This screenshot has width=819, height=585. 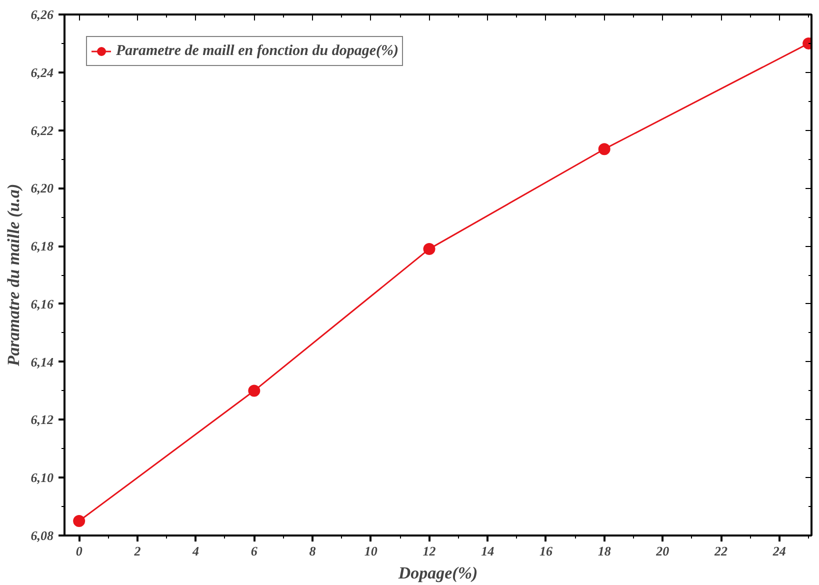 What do you see at coordinates (779, 551) in the screenshot?
I see `x-tick-label: 24` at bounding box center [779, 551].